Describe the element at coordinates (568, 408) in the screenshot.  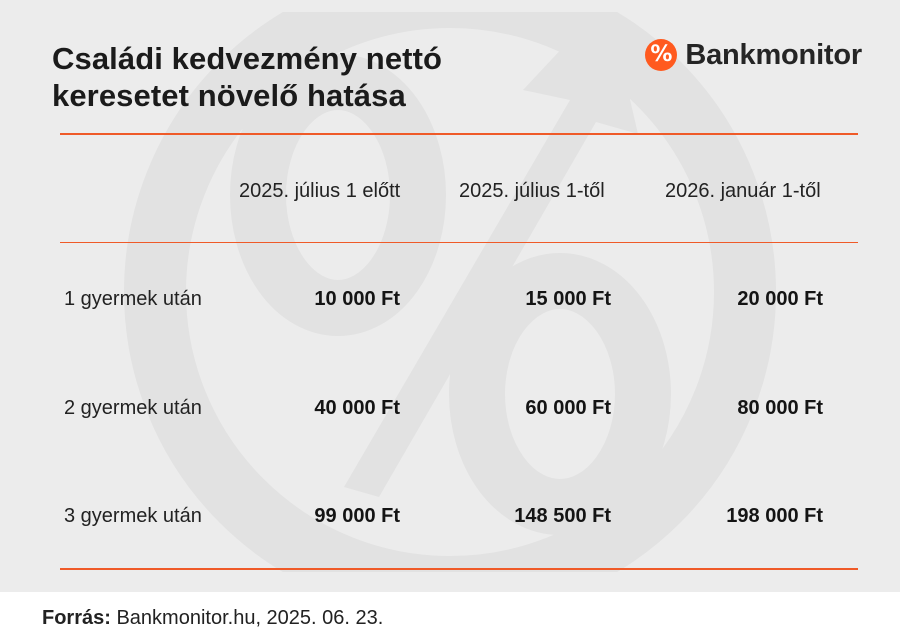
I see `cell-2-children-from-july-2025: 60 000 Ft` at that location.